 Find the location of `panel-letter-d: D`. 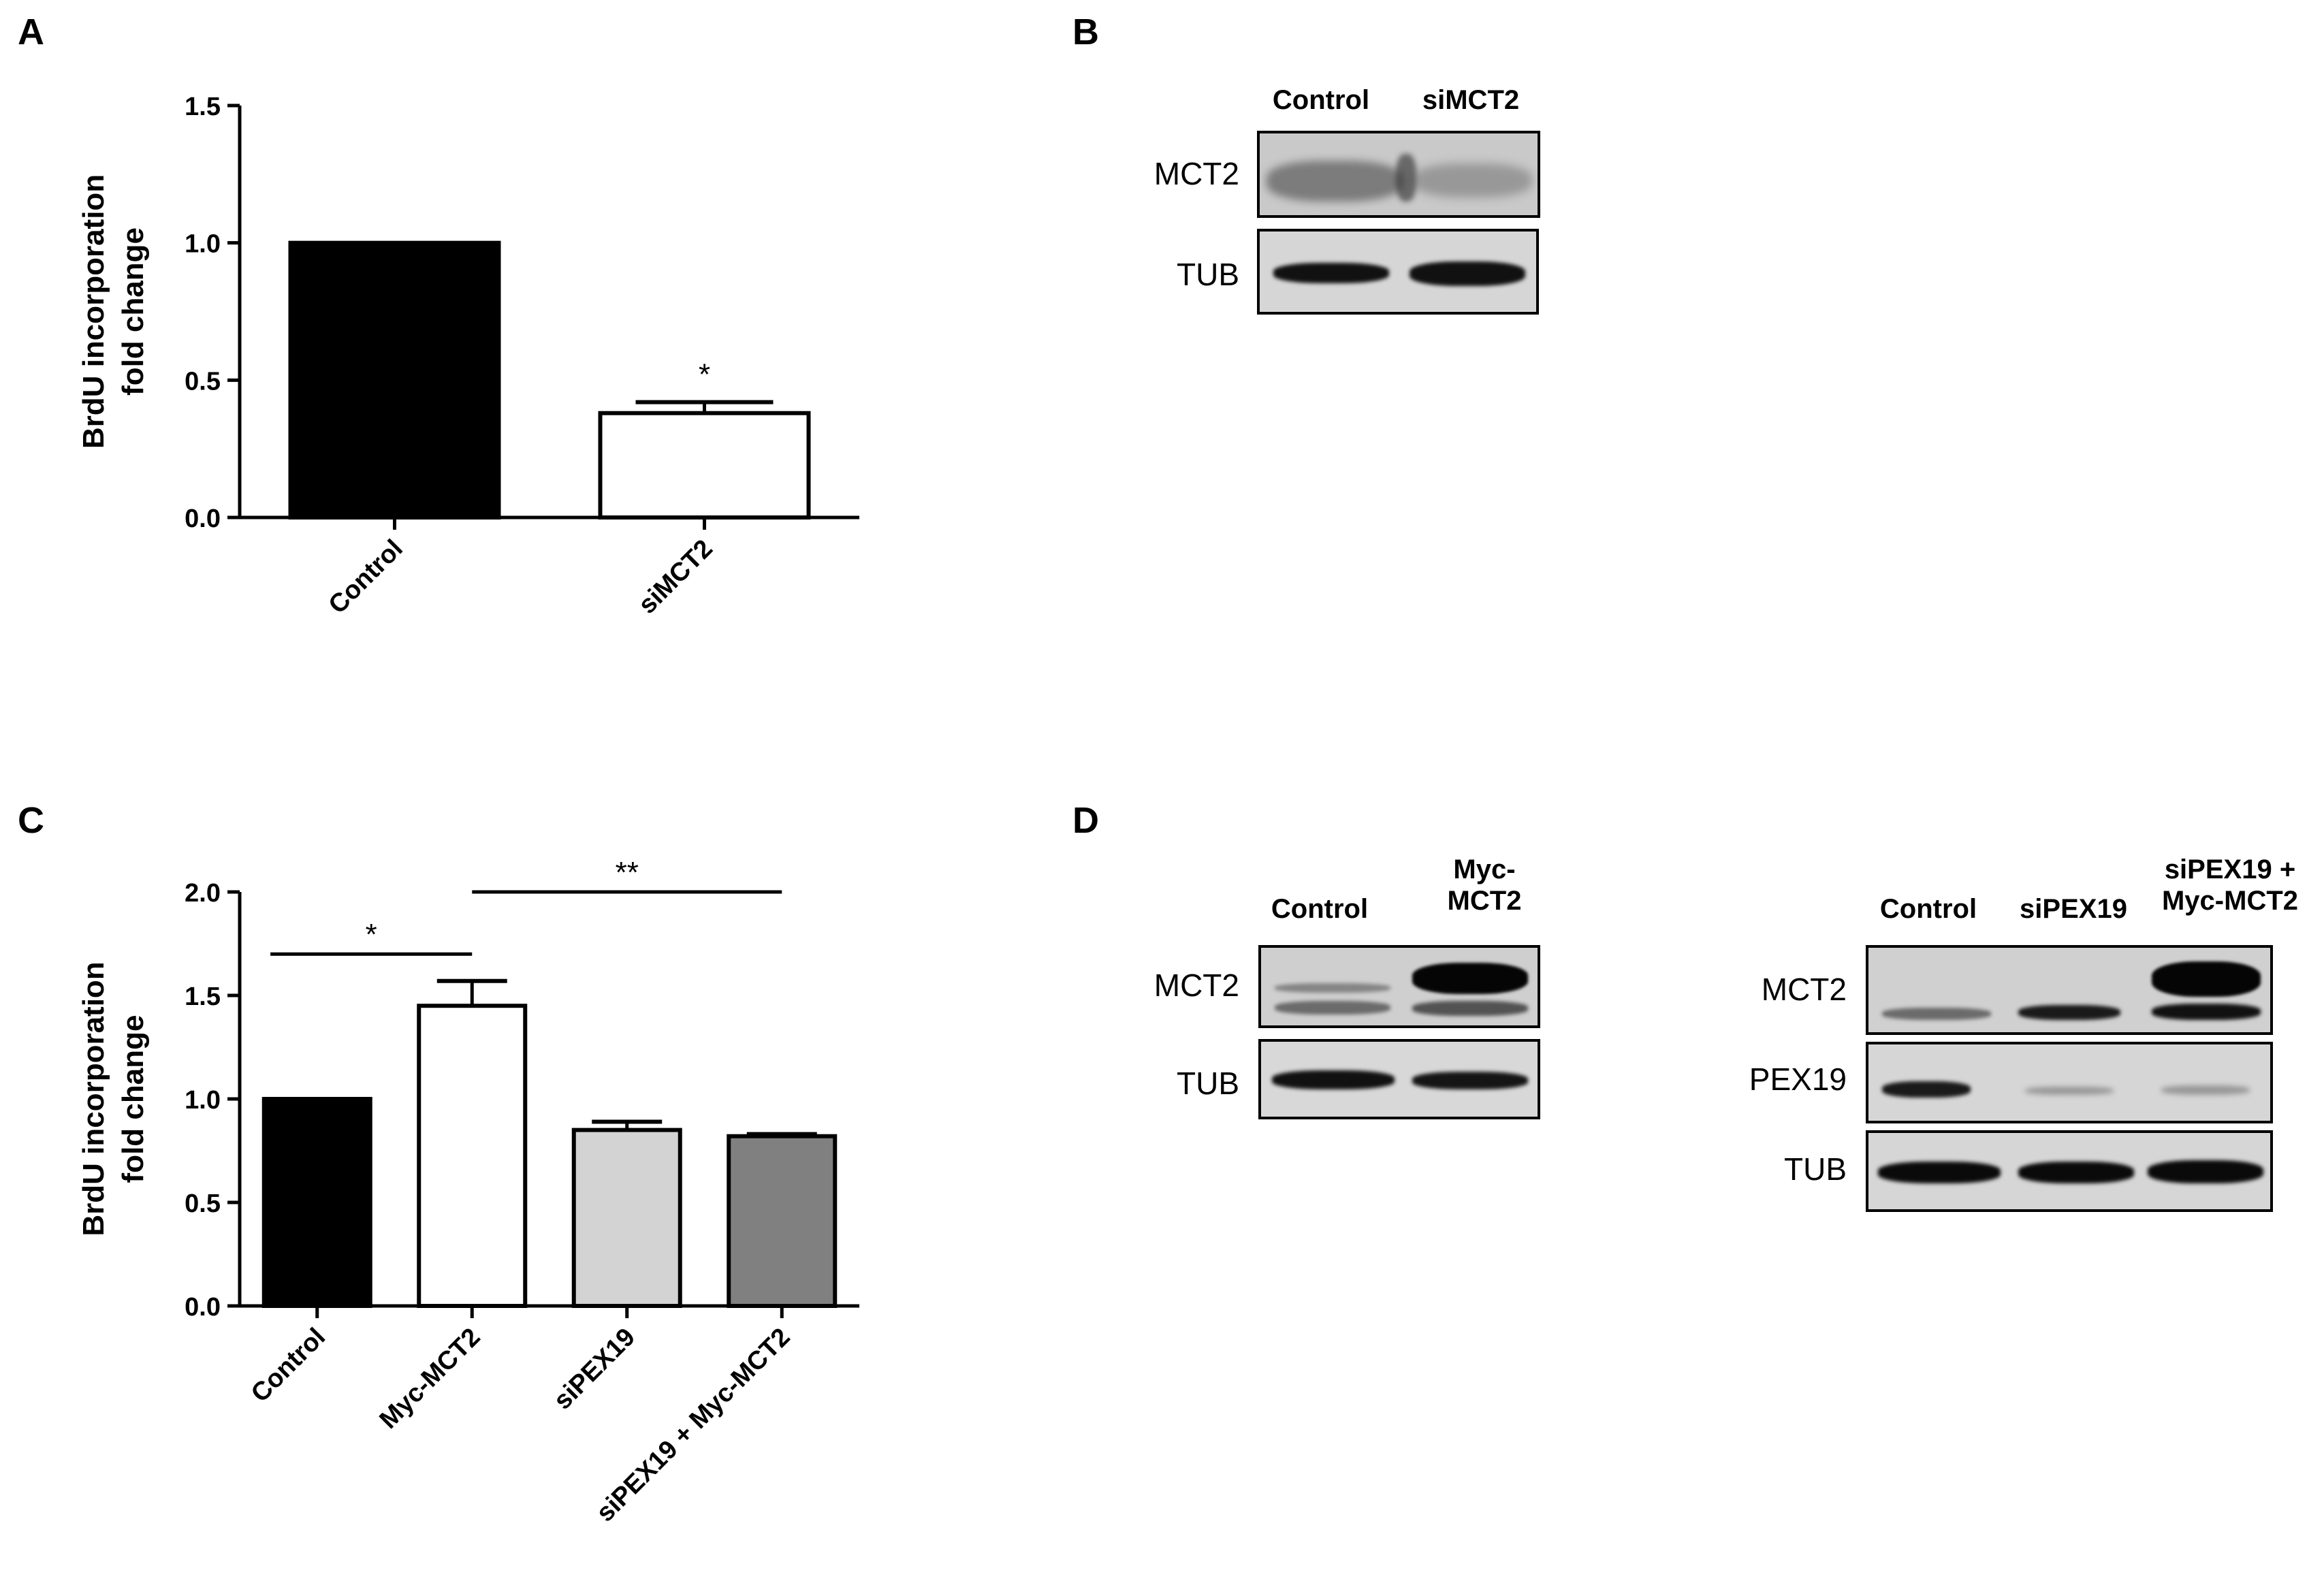

panel-letter-d: D is located at coordinates (1085, 820).